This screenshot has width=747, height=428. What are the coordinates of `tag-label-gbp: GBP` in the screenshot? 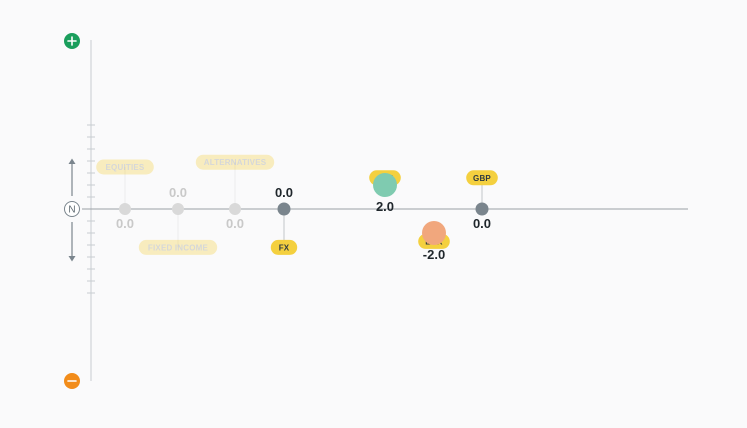 It's located at (482, 178).